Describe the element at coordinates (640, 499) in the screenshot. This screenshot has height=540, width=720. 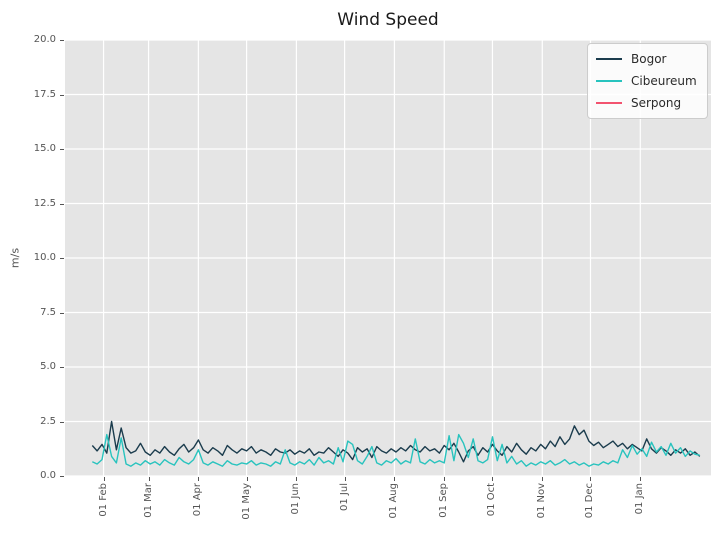
I see `x-tick-label: 01 Jan` at that location.